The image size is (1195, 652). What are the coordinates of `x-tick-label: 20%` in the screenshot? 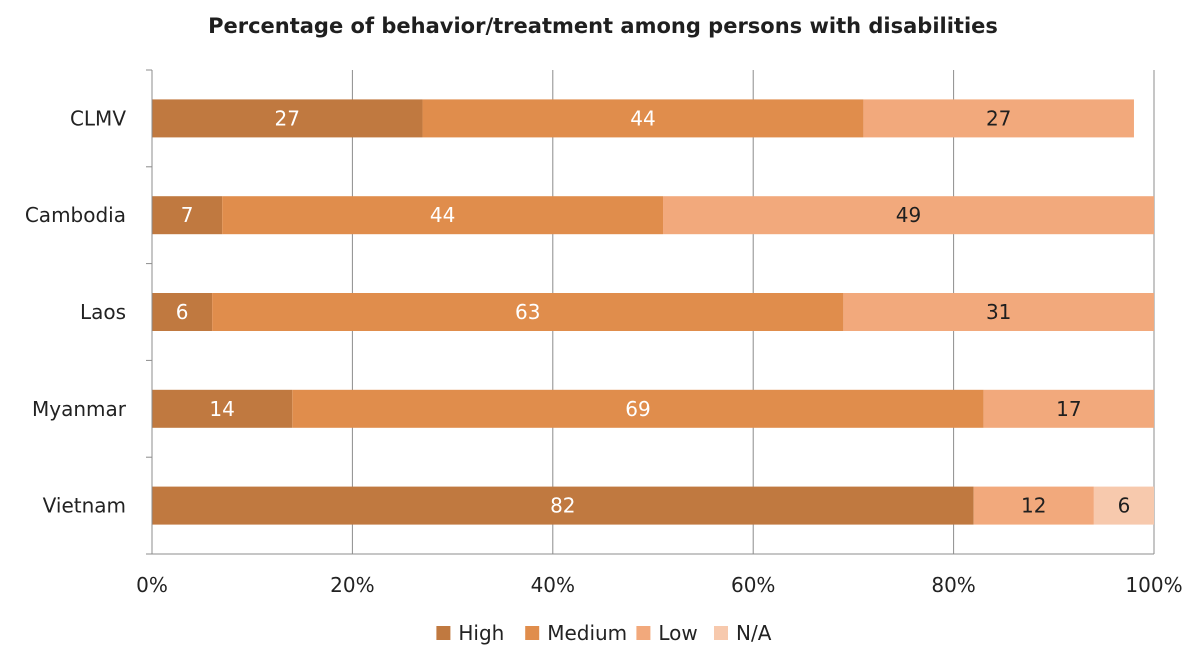 It's located at (352, 585).